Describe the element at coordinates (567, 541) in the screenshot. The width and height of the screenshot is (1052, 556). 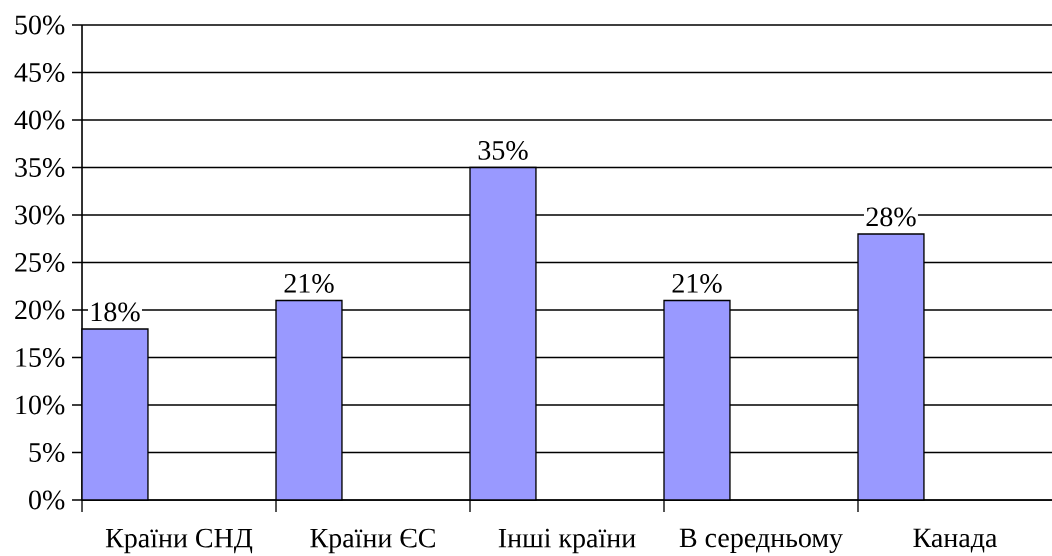
I see `x-tick-label: Інші країни` at that location.